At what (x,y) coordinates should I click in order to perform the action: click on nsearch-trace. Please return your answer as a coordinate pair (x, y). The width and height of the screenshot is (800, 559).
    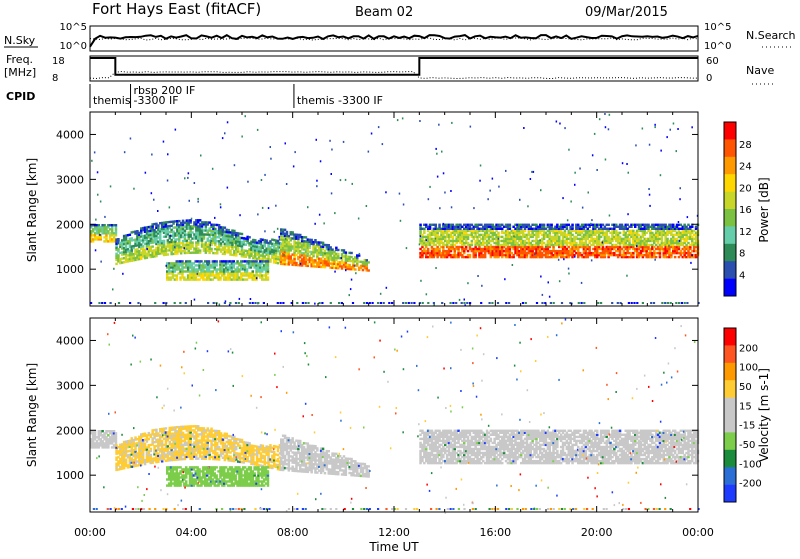
    Looking at the image, I should click on (394, 39).